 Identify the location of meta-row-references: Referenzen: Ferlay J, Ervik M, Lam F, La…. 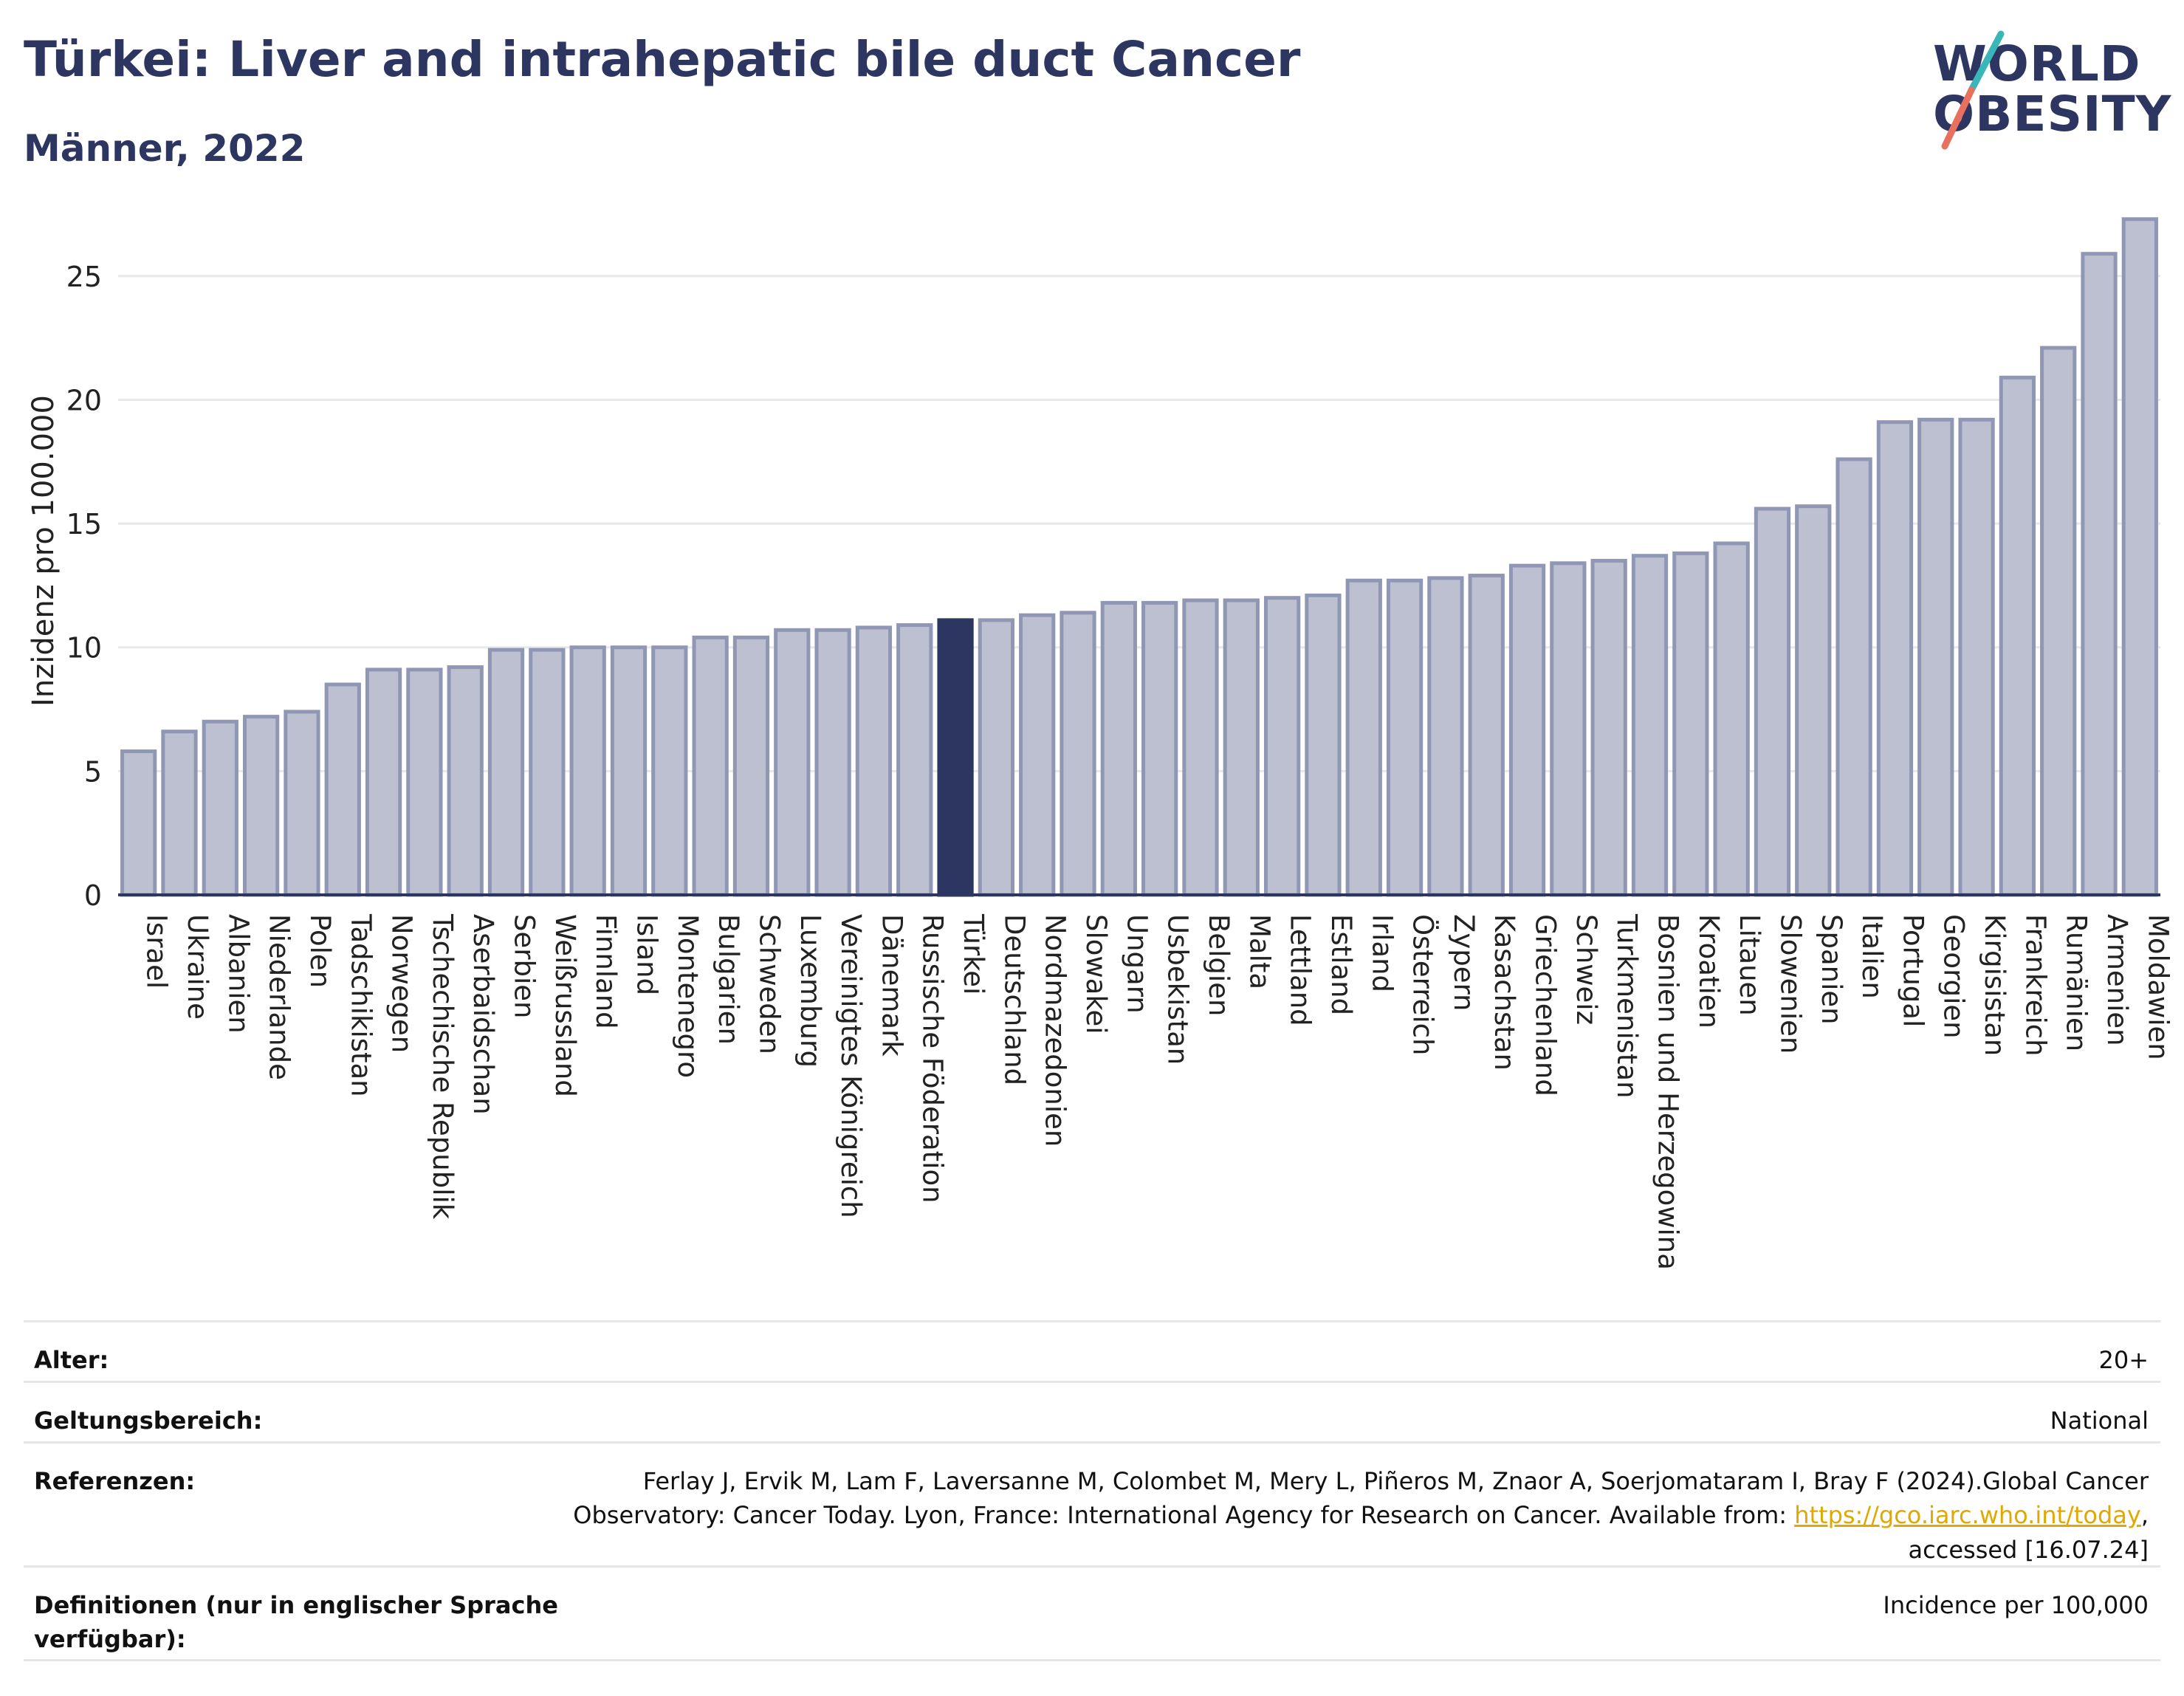
(1092, 1503).